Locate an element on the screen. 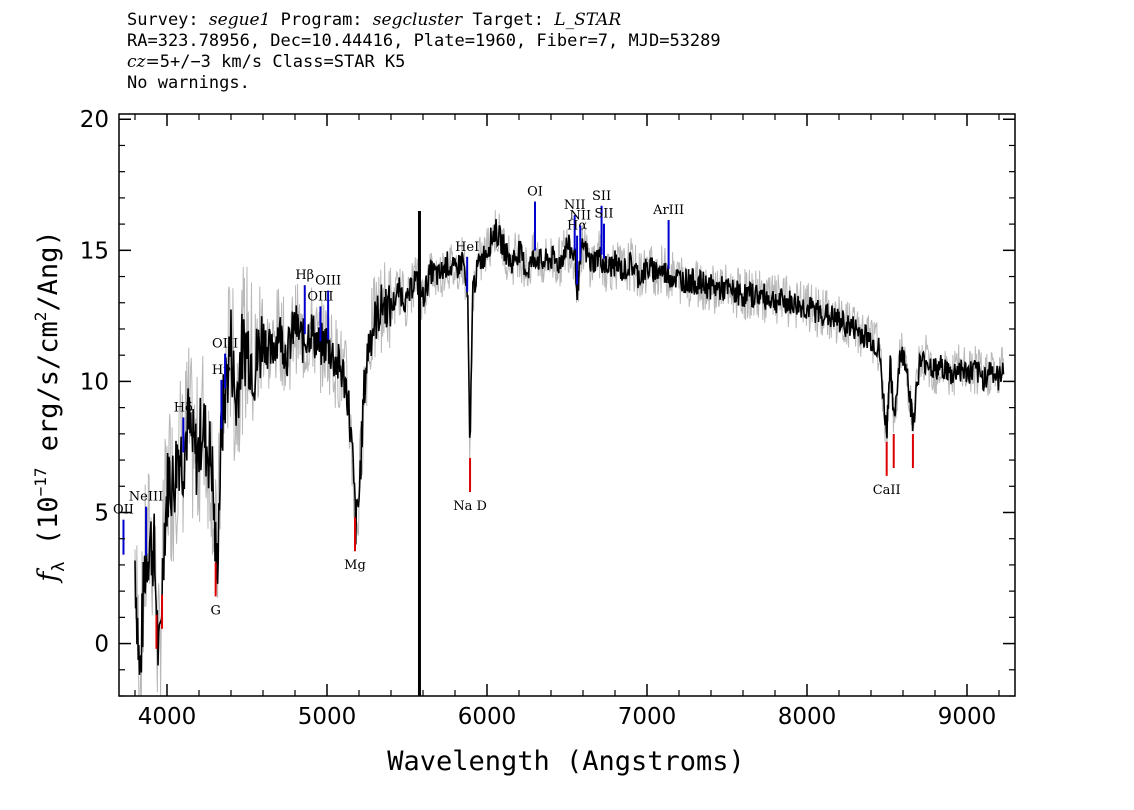  emission-line-label: OI is located at coordinates (535, 192).